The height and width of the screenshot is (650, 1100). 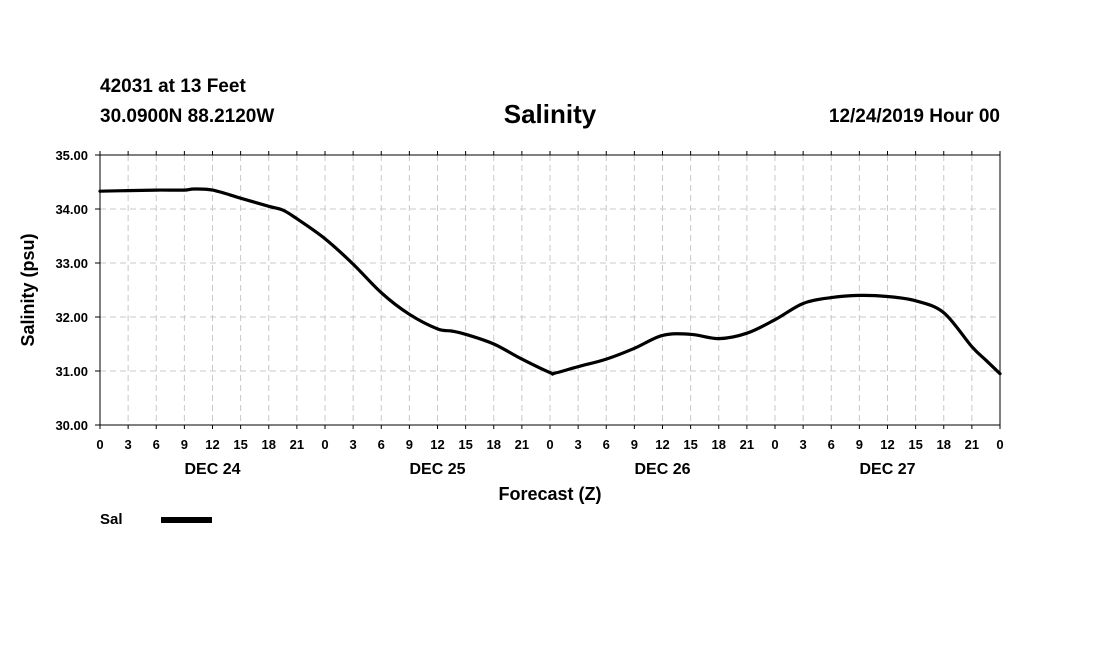 I want to click on chart-title-text: Salinity, so click(x=550, y=114).